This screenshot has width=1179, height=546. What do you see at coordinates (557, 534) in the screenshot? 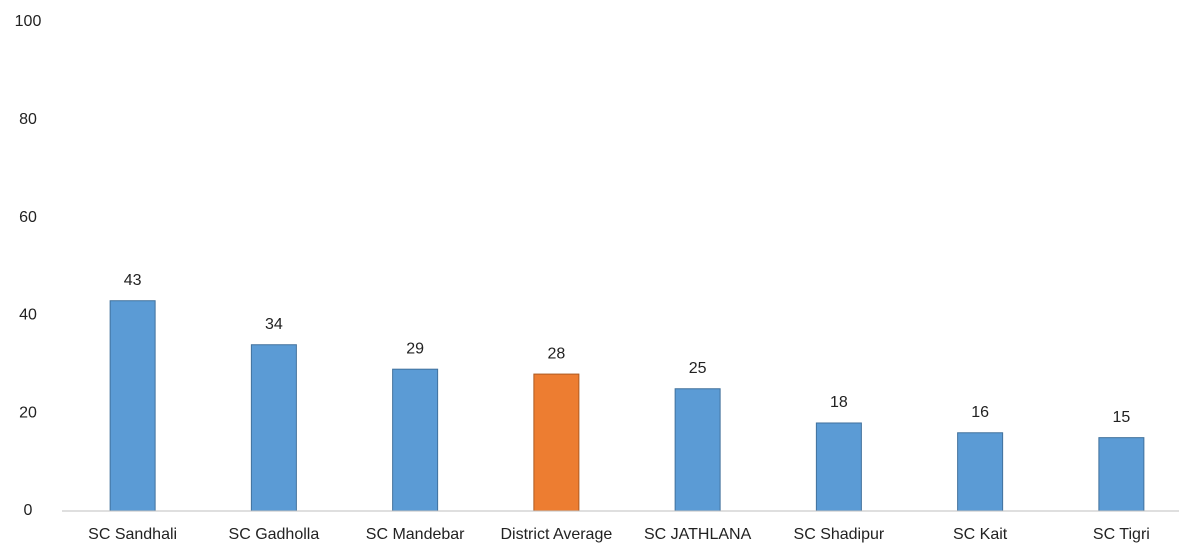
I see `x-tick-label: District Average` at bounding box center [557, 534].